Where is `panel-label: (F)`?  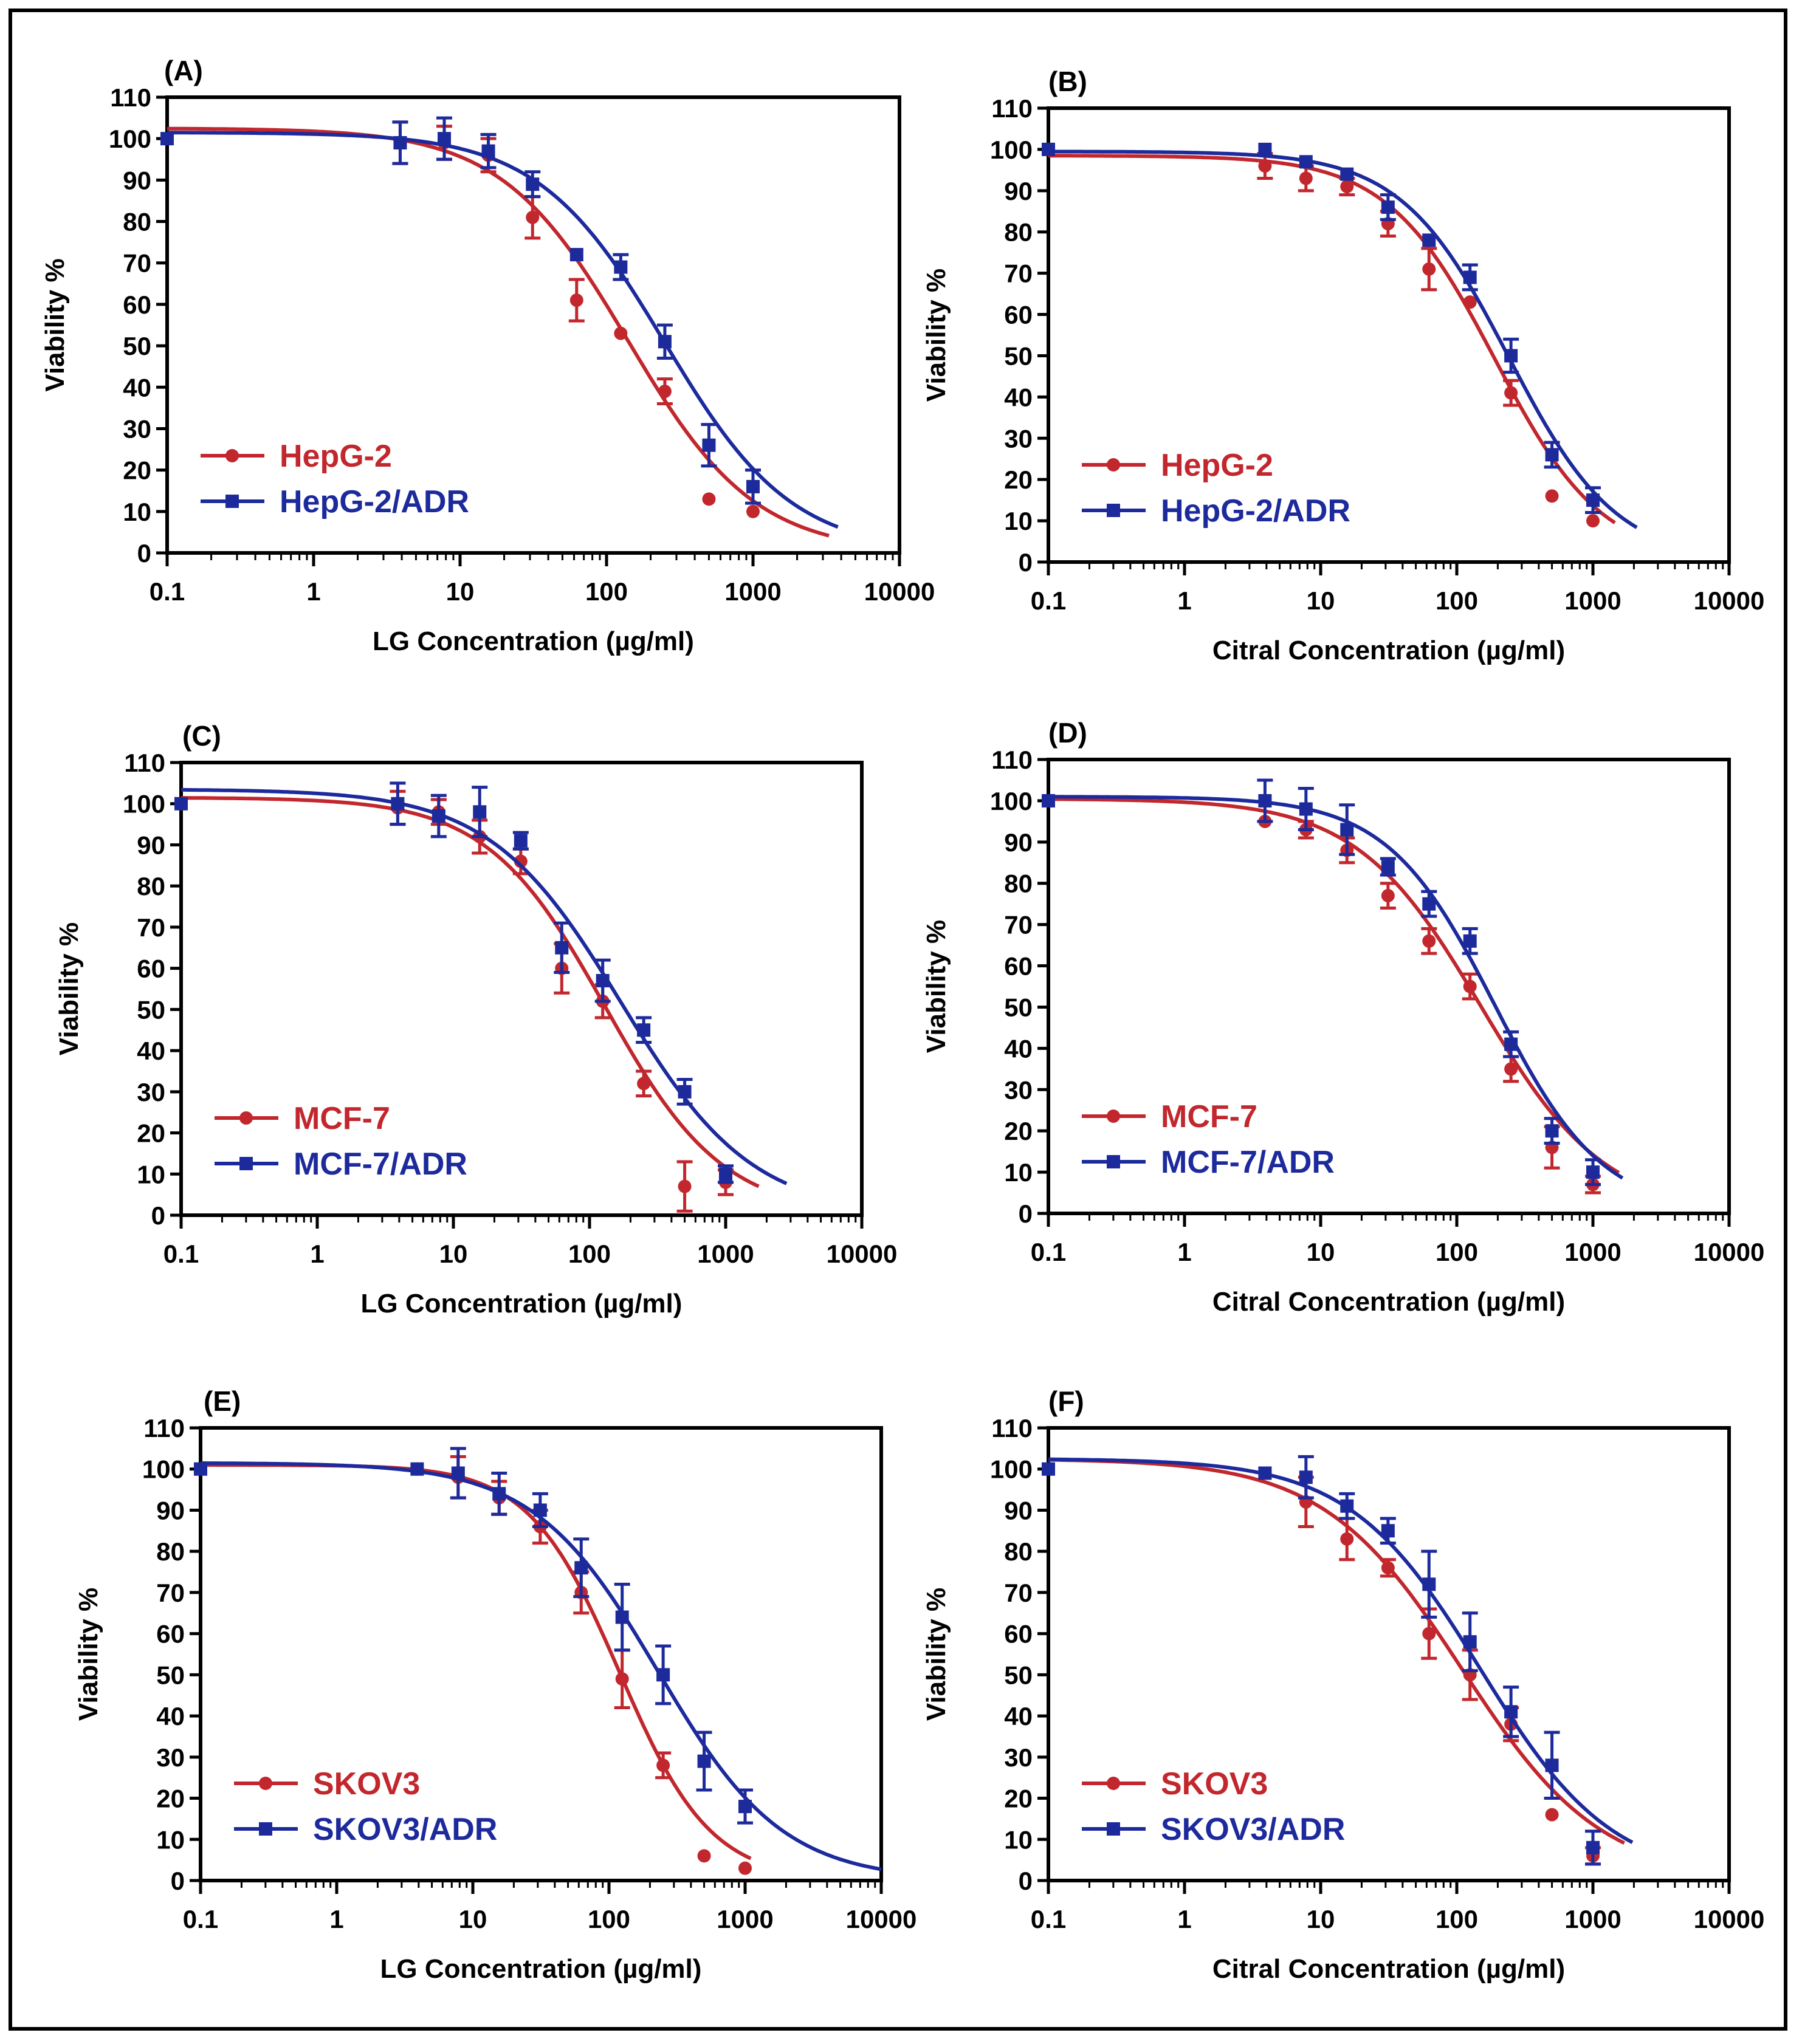
panel-label: (F) is located at coordinates (1066, 1401).